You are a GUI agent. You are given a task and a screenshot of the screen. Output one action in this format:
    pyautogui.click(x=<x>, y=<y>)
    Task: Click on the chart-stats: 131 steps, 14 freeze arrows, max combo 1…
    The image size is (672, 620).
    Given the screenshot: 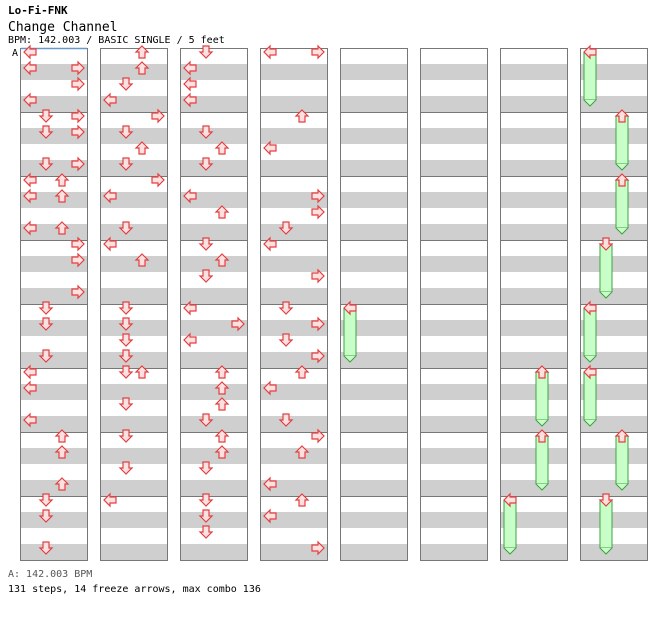 What is the action you would take?
    pyautogui.click(x=134, y=589)
    